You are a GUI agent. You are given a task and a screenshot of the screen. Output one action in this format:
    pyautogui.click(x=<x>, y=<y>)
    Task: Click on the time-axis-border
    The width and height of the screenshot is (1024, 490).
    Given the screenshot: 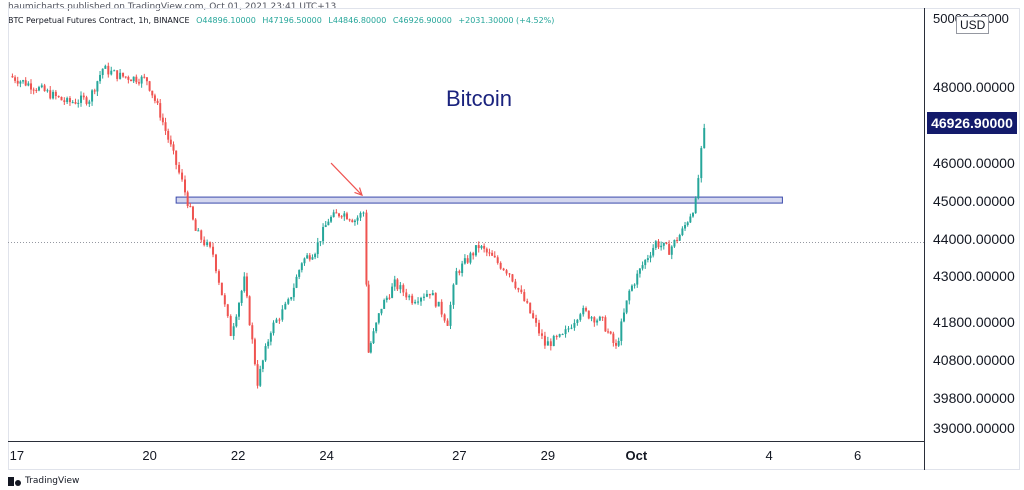 What is the action you would take?
    pyautogui.click(x=466, y=441)
    